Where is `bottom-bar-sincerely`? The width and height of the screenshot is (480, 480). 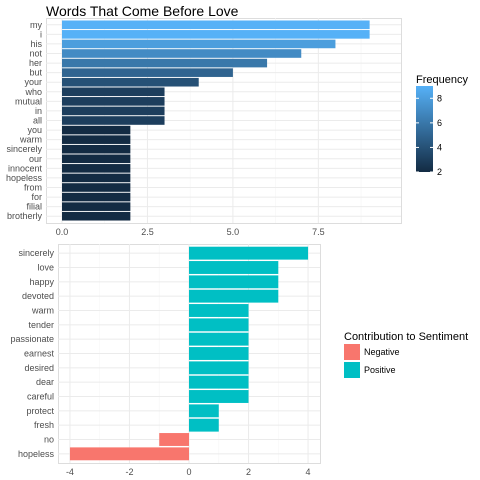
bottom-bar-sincerely is located at coordinates (249, 253).